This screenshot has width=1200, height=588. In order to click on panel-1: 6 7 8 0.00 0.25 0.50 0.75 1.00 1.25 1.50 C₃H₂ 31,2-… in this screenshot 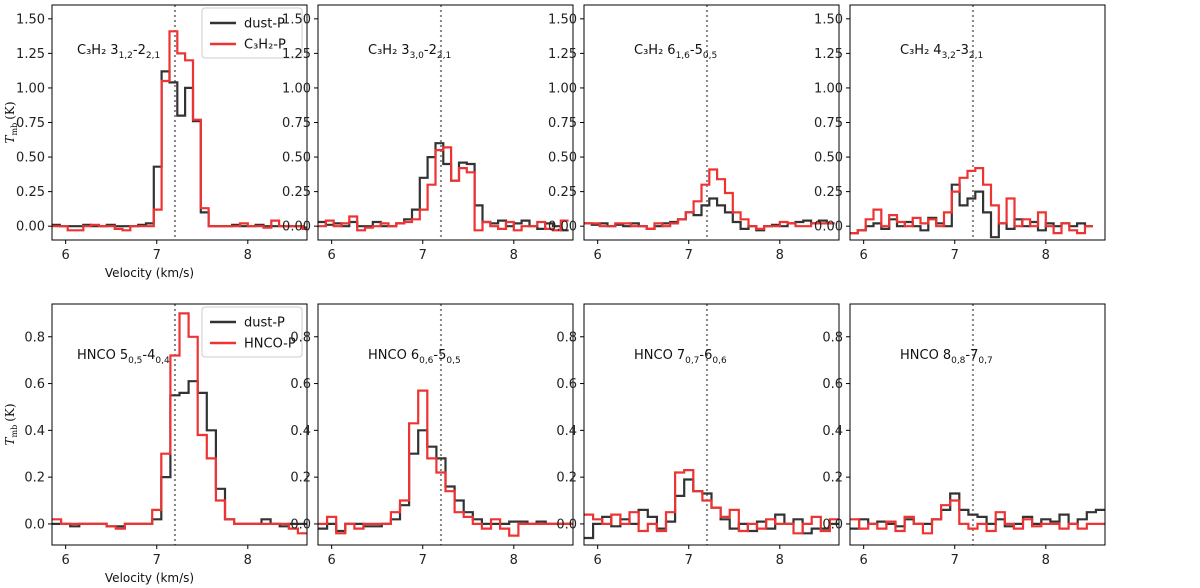, I will do `click(155, 142)`.